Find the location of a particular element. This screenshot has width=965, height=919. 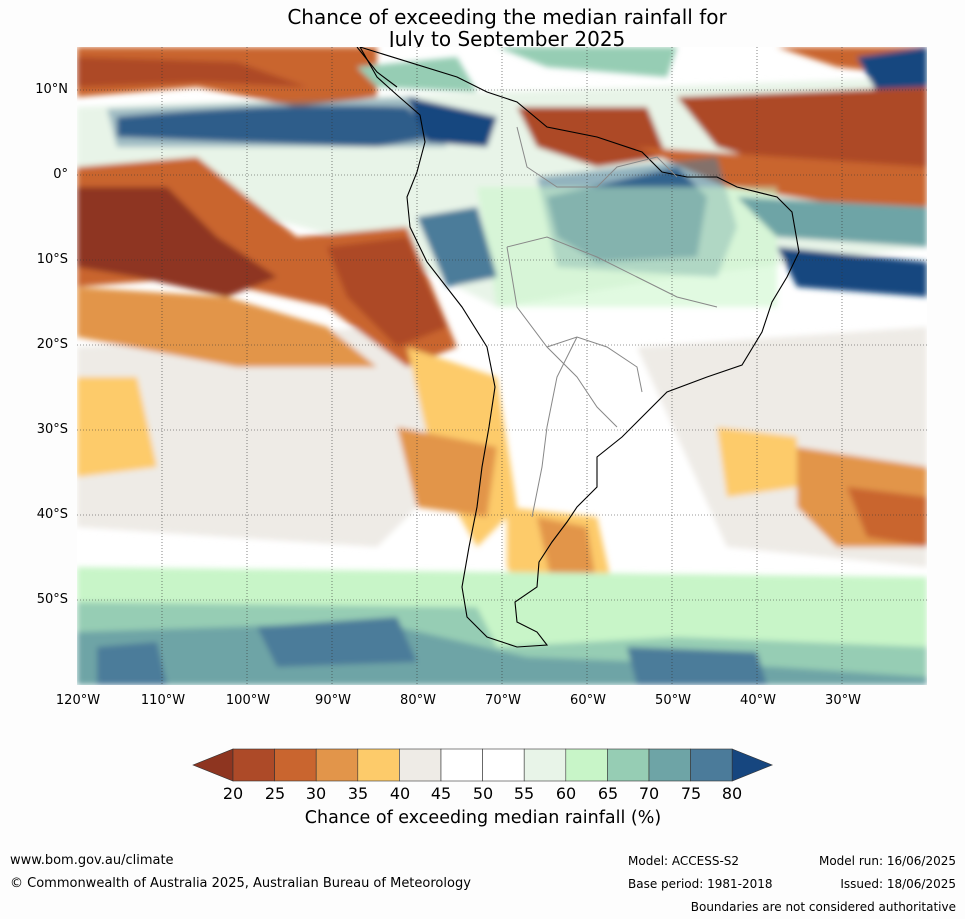

colorbar-tick-label: 30 is located at coordinates (316, 793).